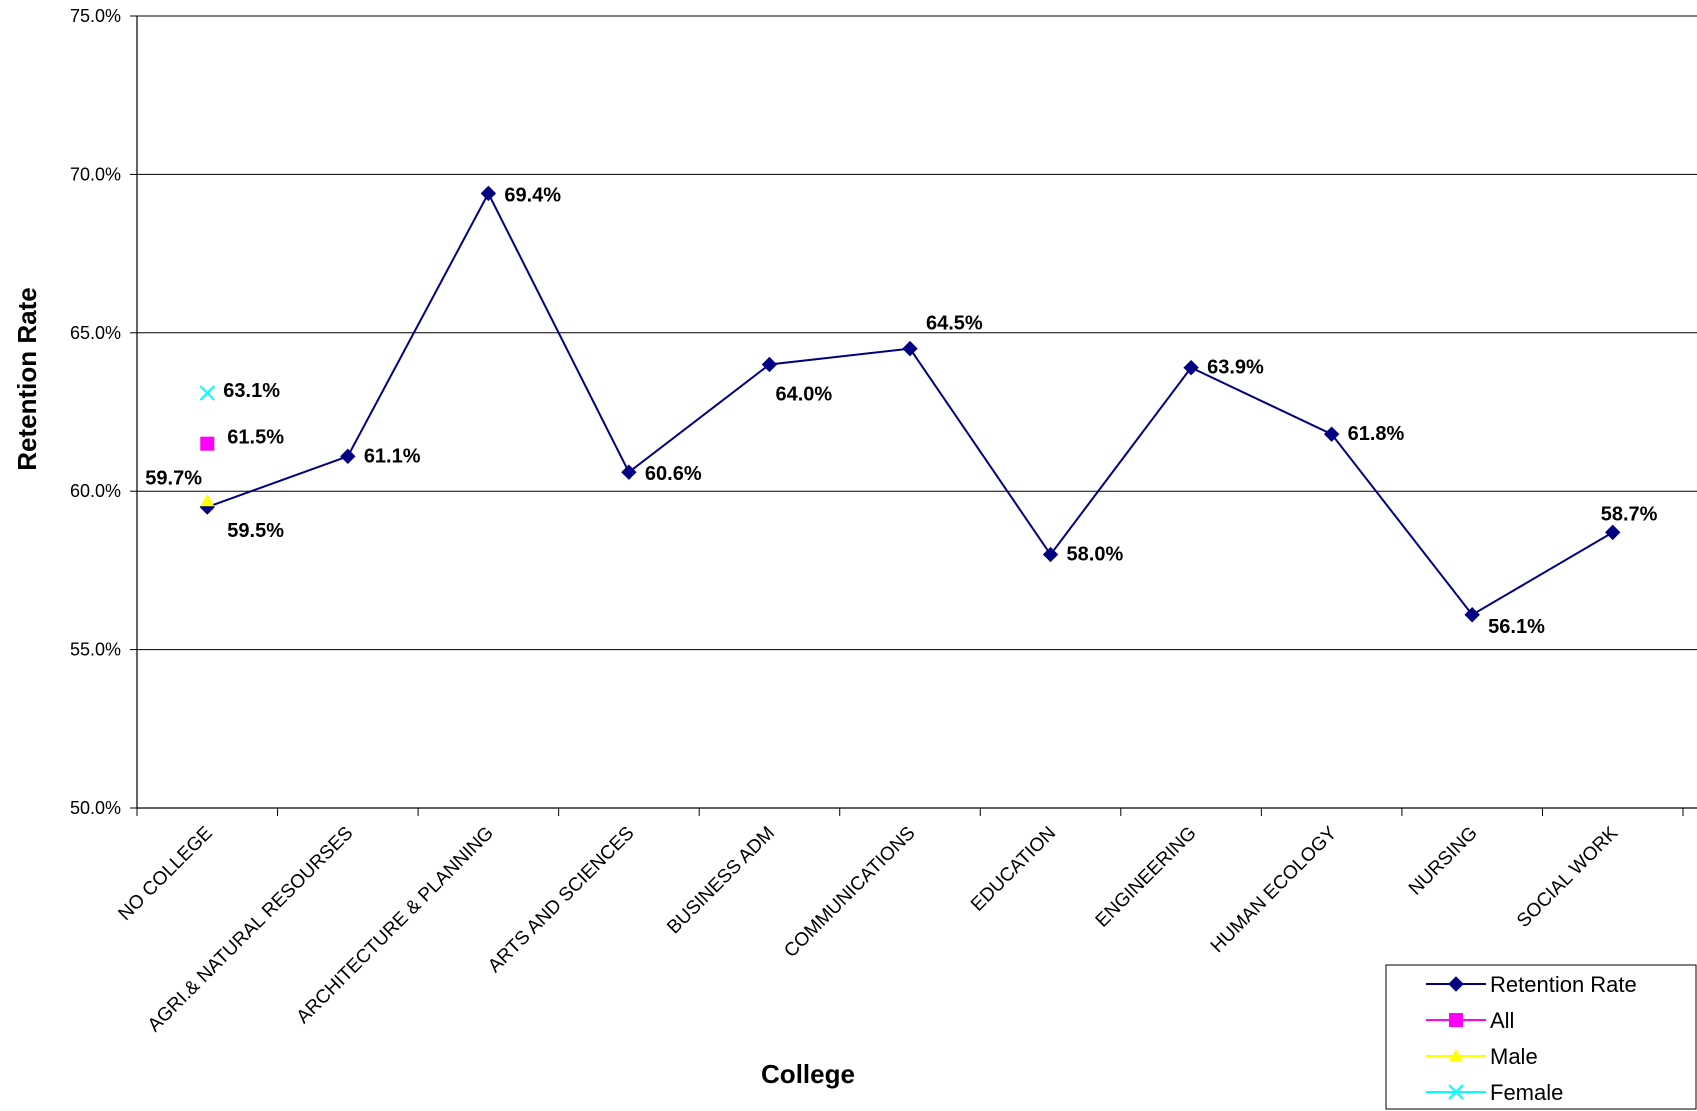  What do you see at coordinates (1629, 514) in the screenshot?
I see `data-label: 58.7%` at bounding box center [1629, 514].